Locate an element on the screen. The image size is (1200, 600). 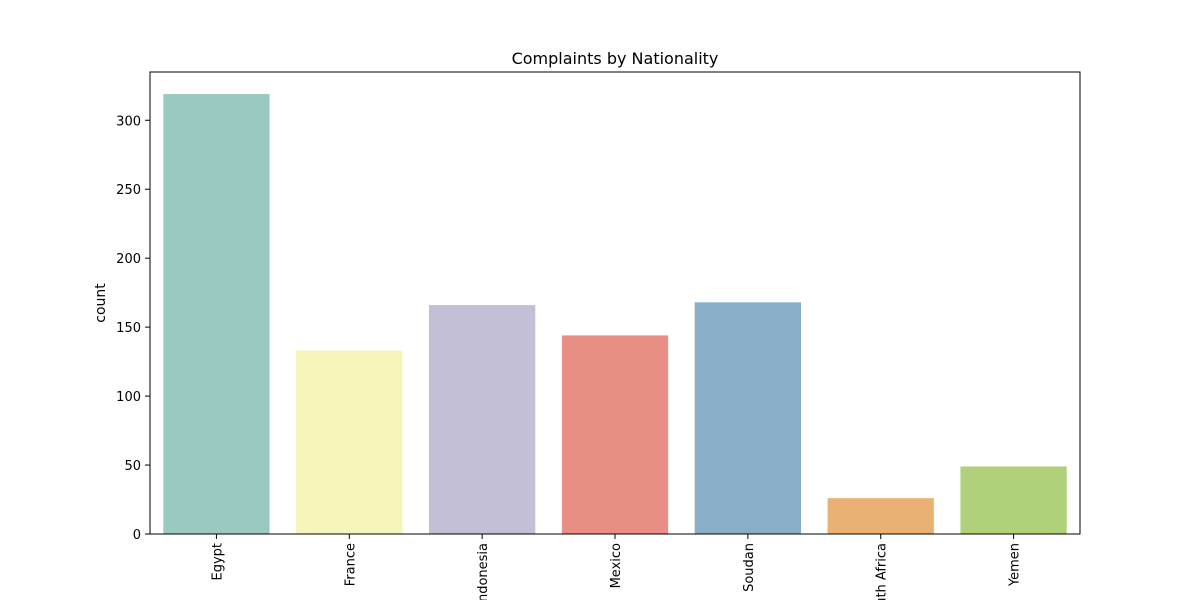
bar-mexico is located at coordinates (615, 434).